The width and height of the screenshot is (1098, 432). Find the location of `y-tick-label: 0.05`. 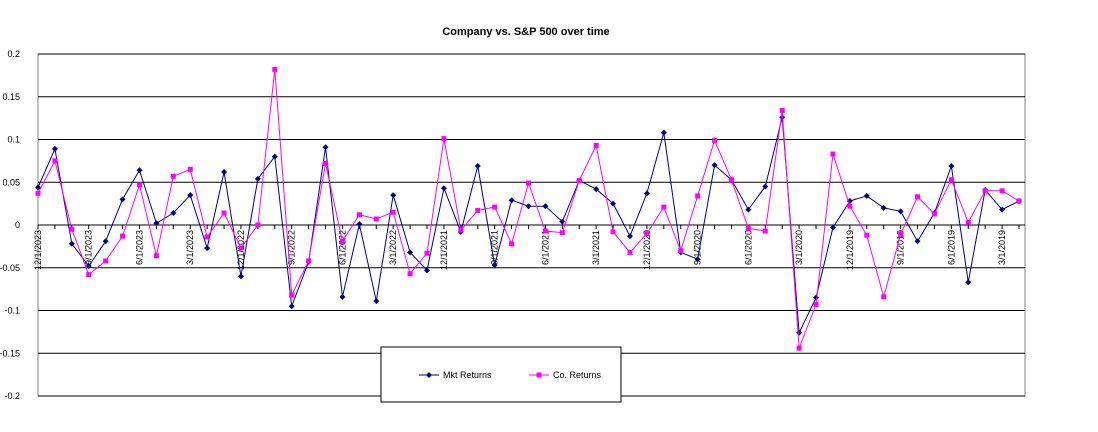

y-tick-label: 0.05 is located at coordinates (11, 182).